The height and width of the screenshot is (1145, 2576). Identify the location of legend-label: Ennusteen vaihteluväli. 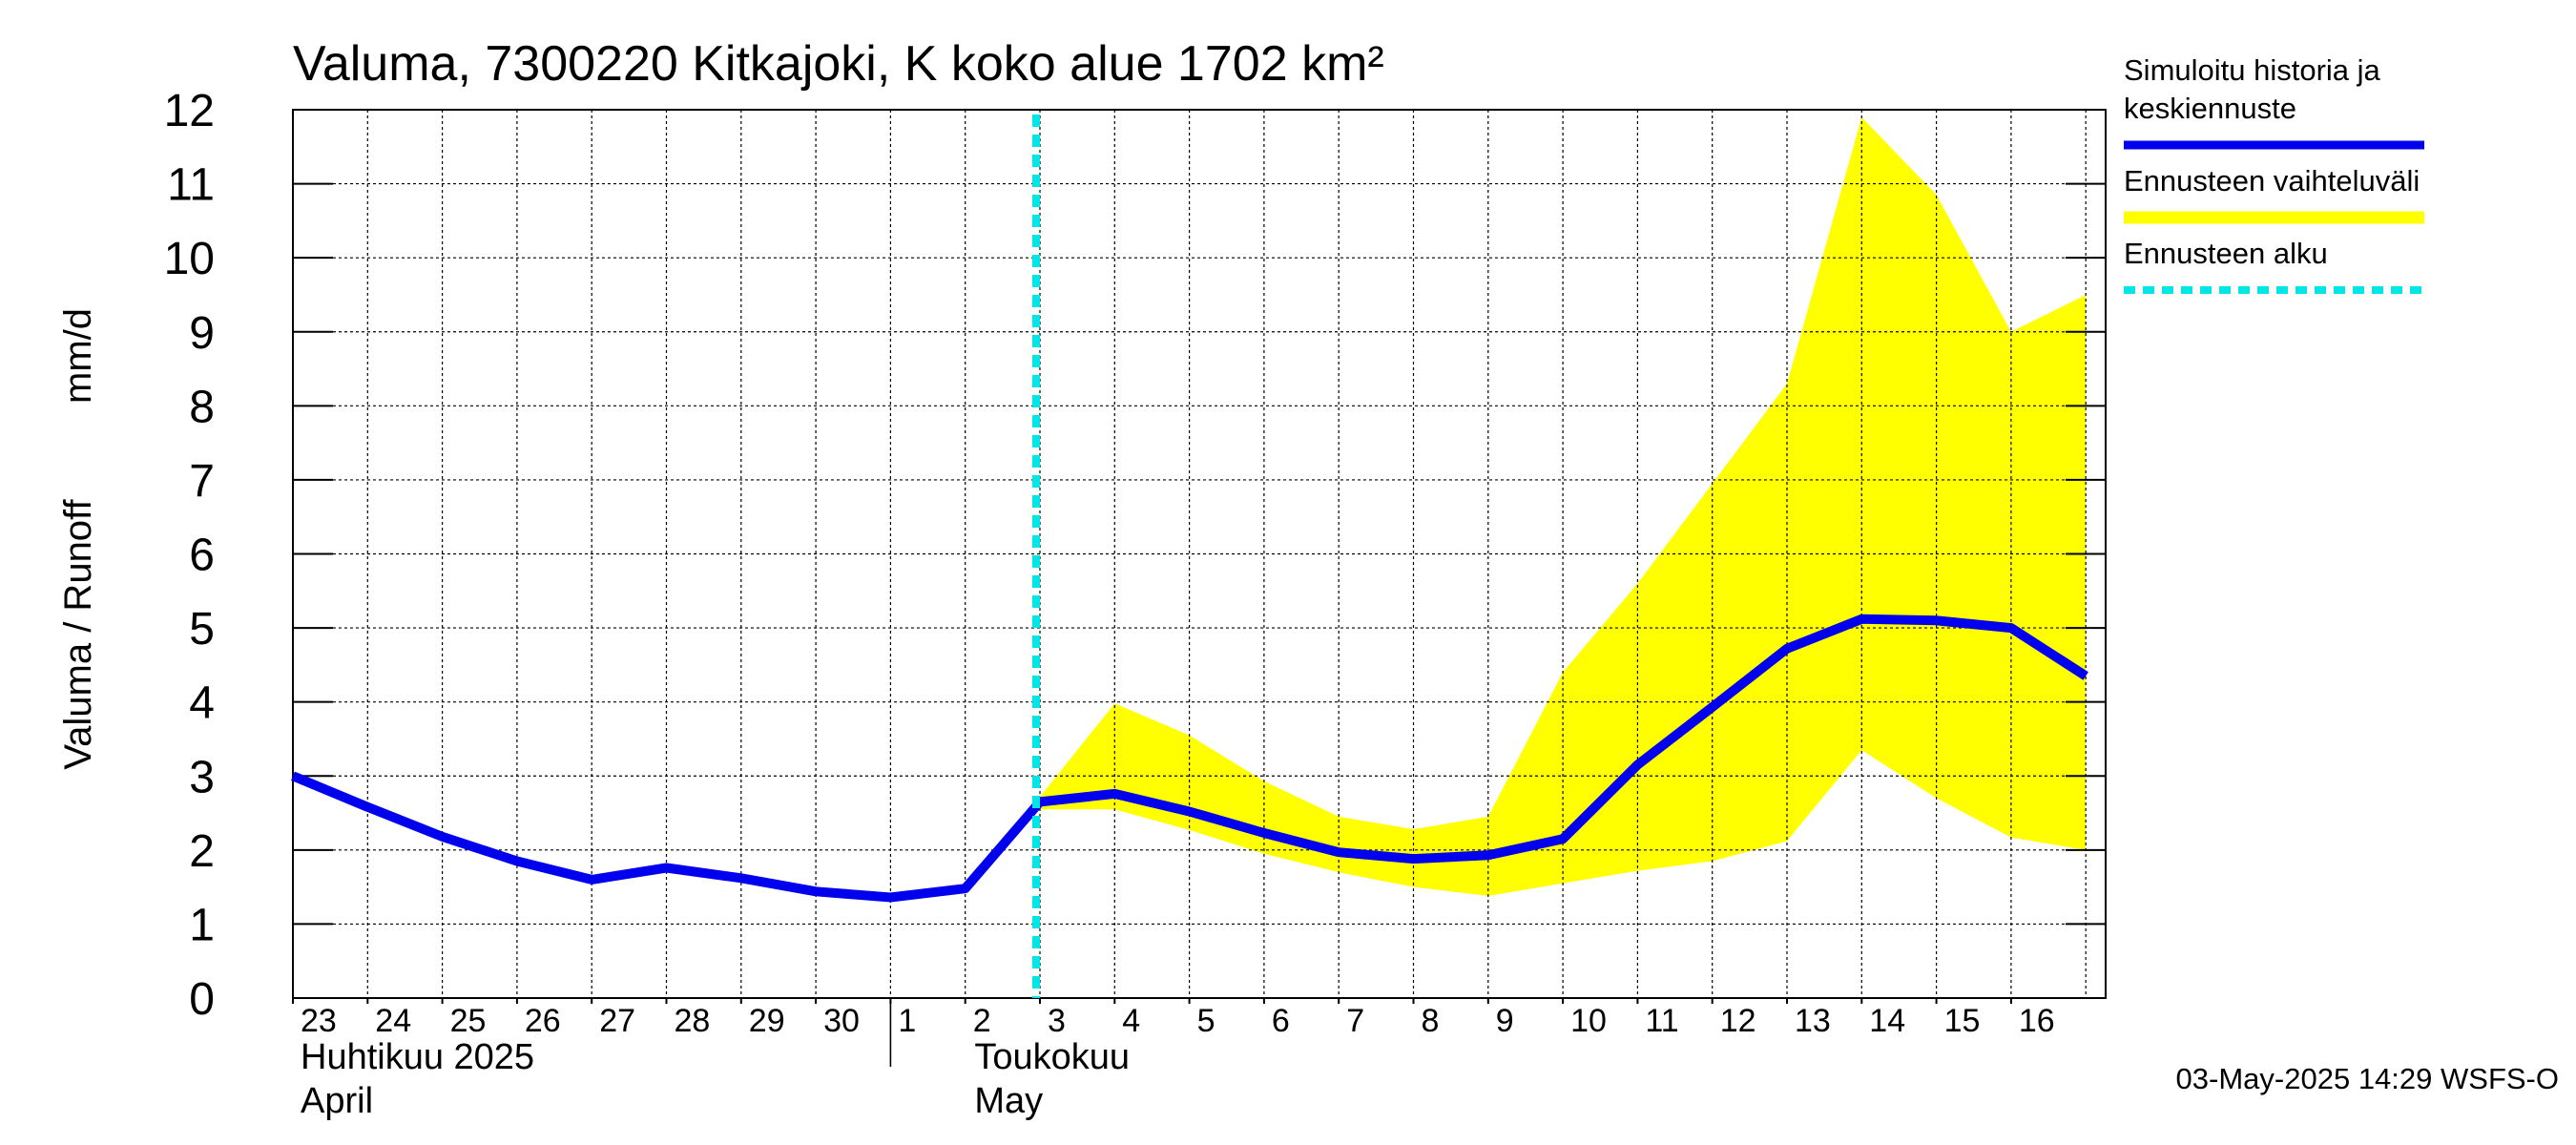
(2272, 181).